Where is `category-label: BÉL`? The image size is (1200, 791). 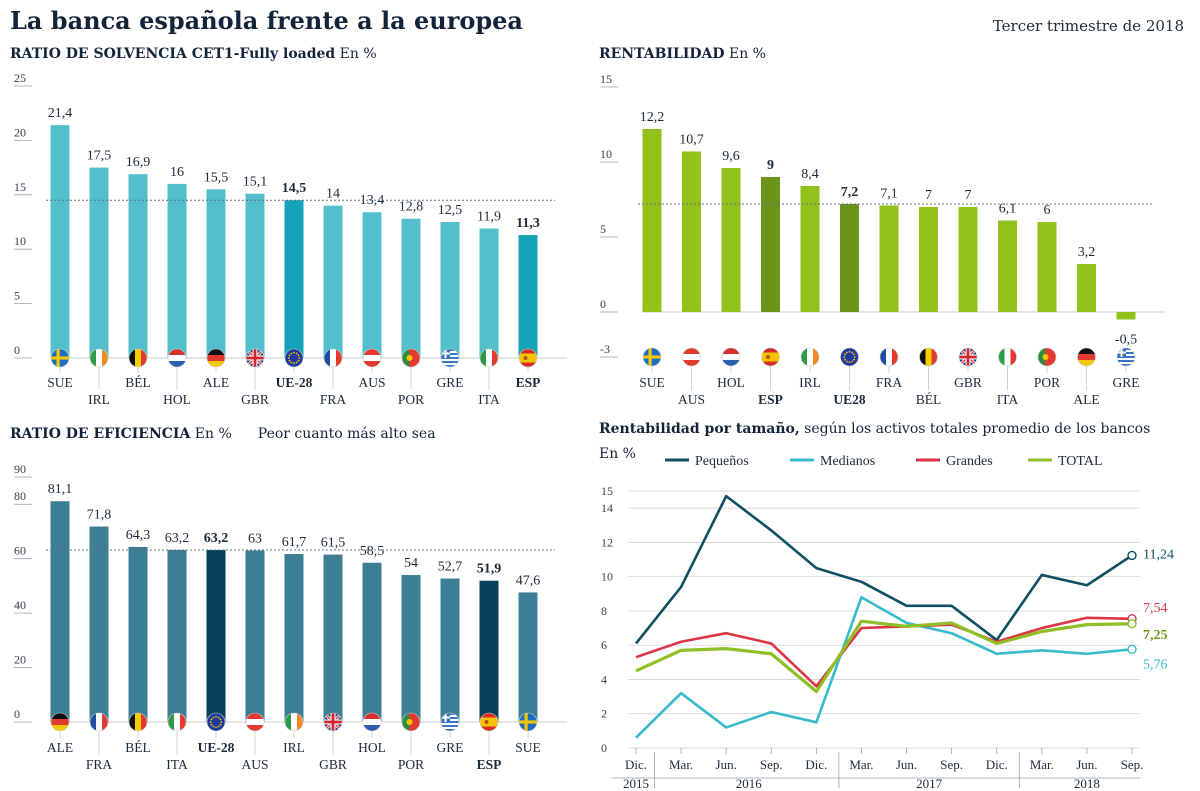
category-label: BÉL is located at coordinates (138, 382).